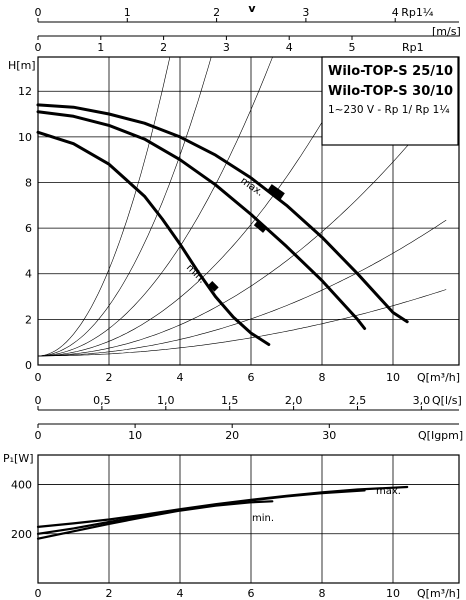  I want to click on rp114-tick-label: 2, so click(216, 12).